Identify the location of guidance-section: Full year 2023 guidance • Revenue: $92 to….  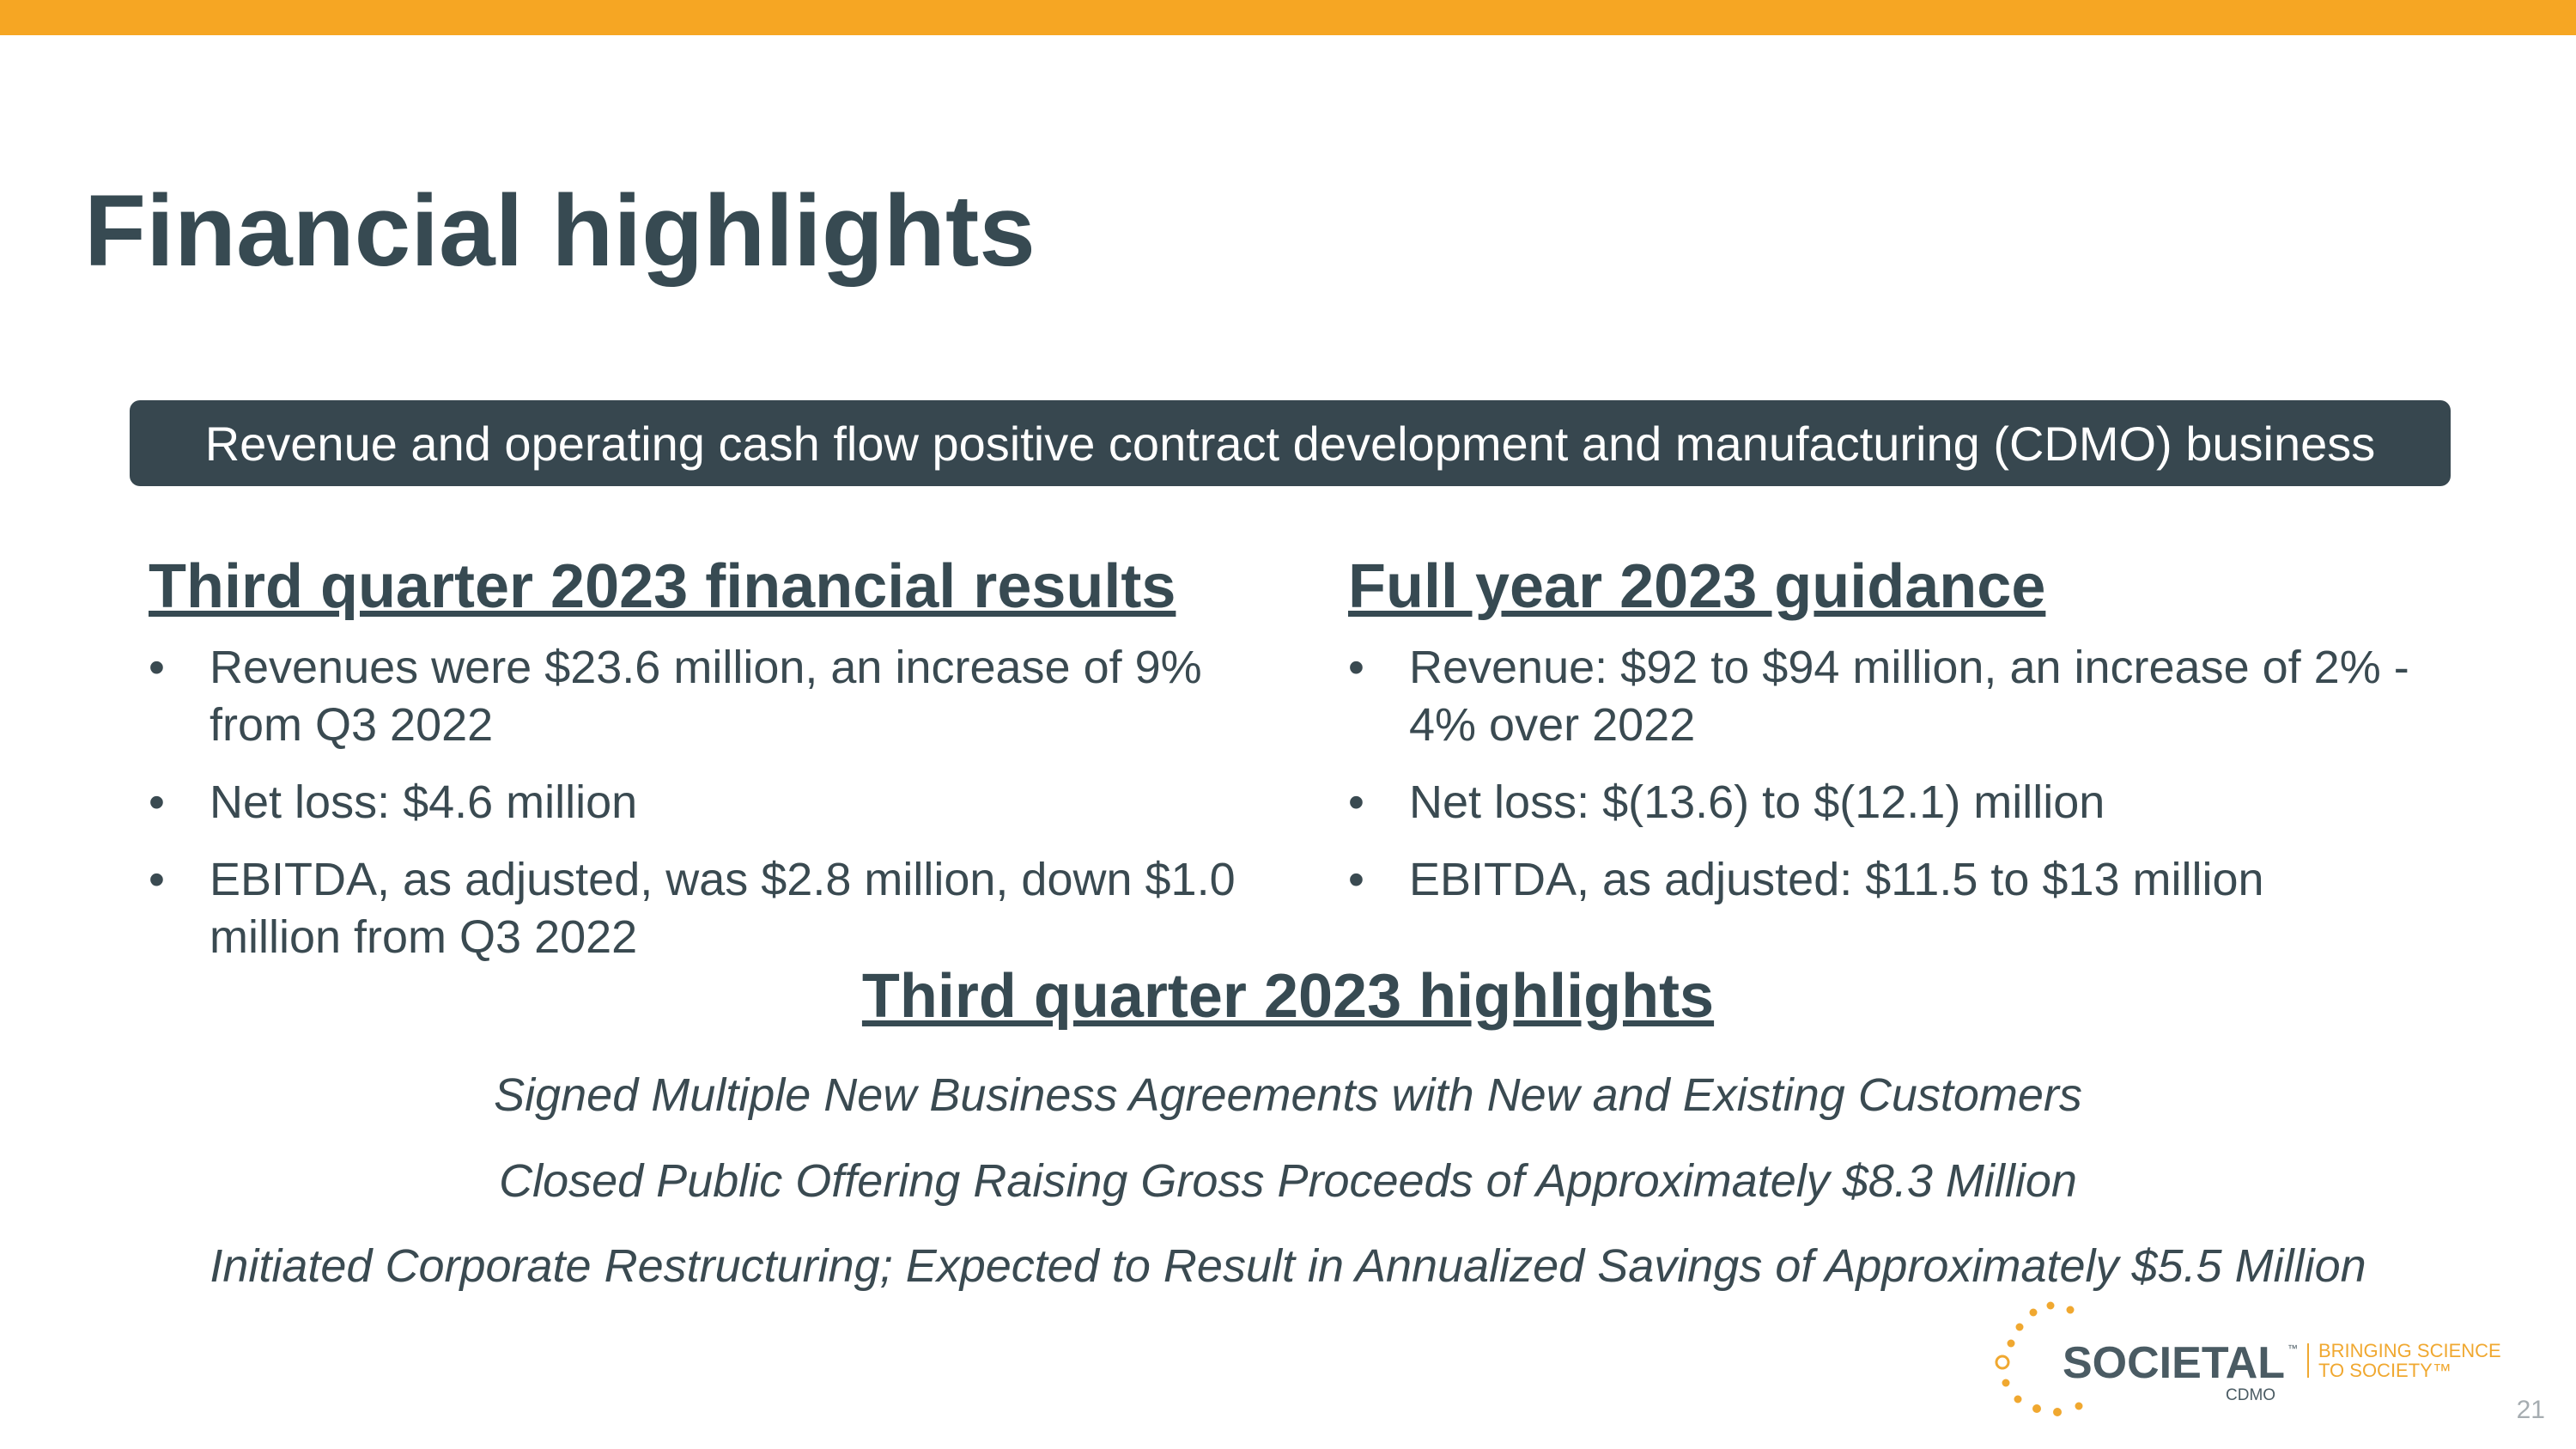
(1902, 739).